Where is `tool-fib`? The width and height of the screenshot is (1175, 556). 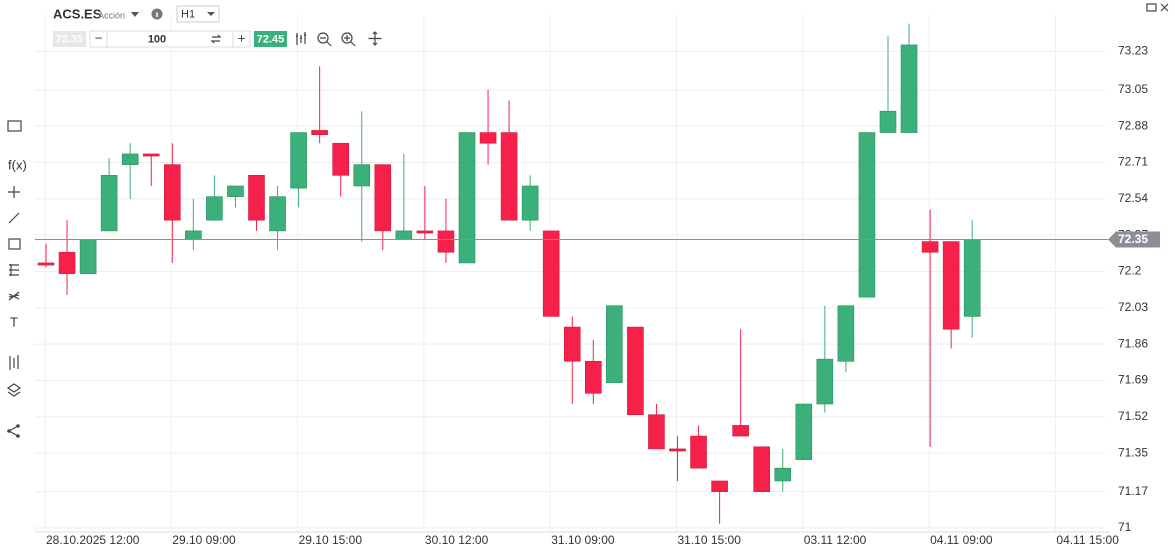
tool-fib is located at coordinates (14, 270).